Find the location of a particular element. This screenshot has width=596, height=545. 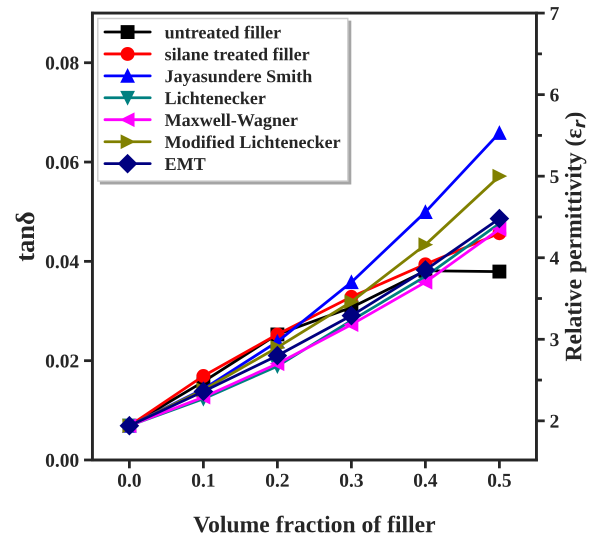

y-tick-label: 0.02 is located at coordinates (62, 361).